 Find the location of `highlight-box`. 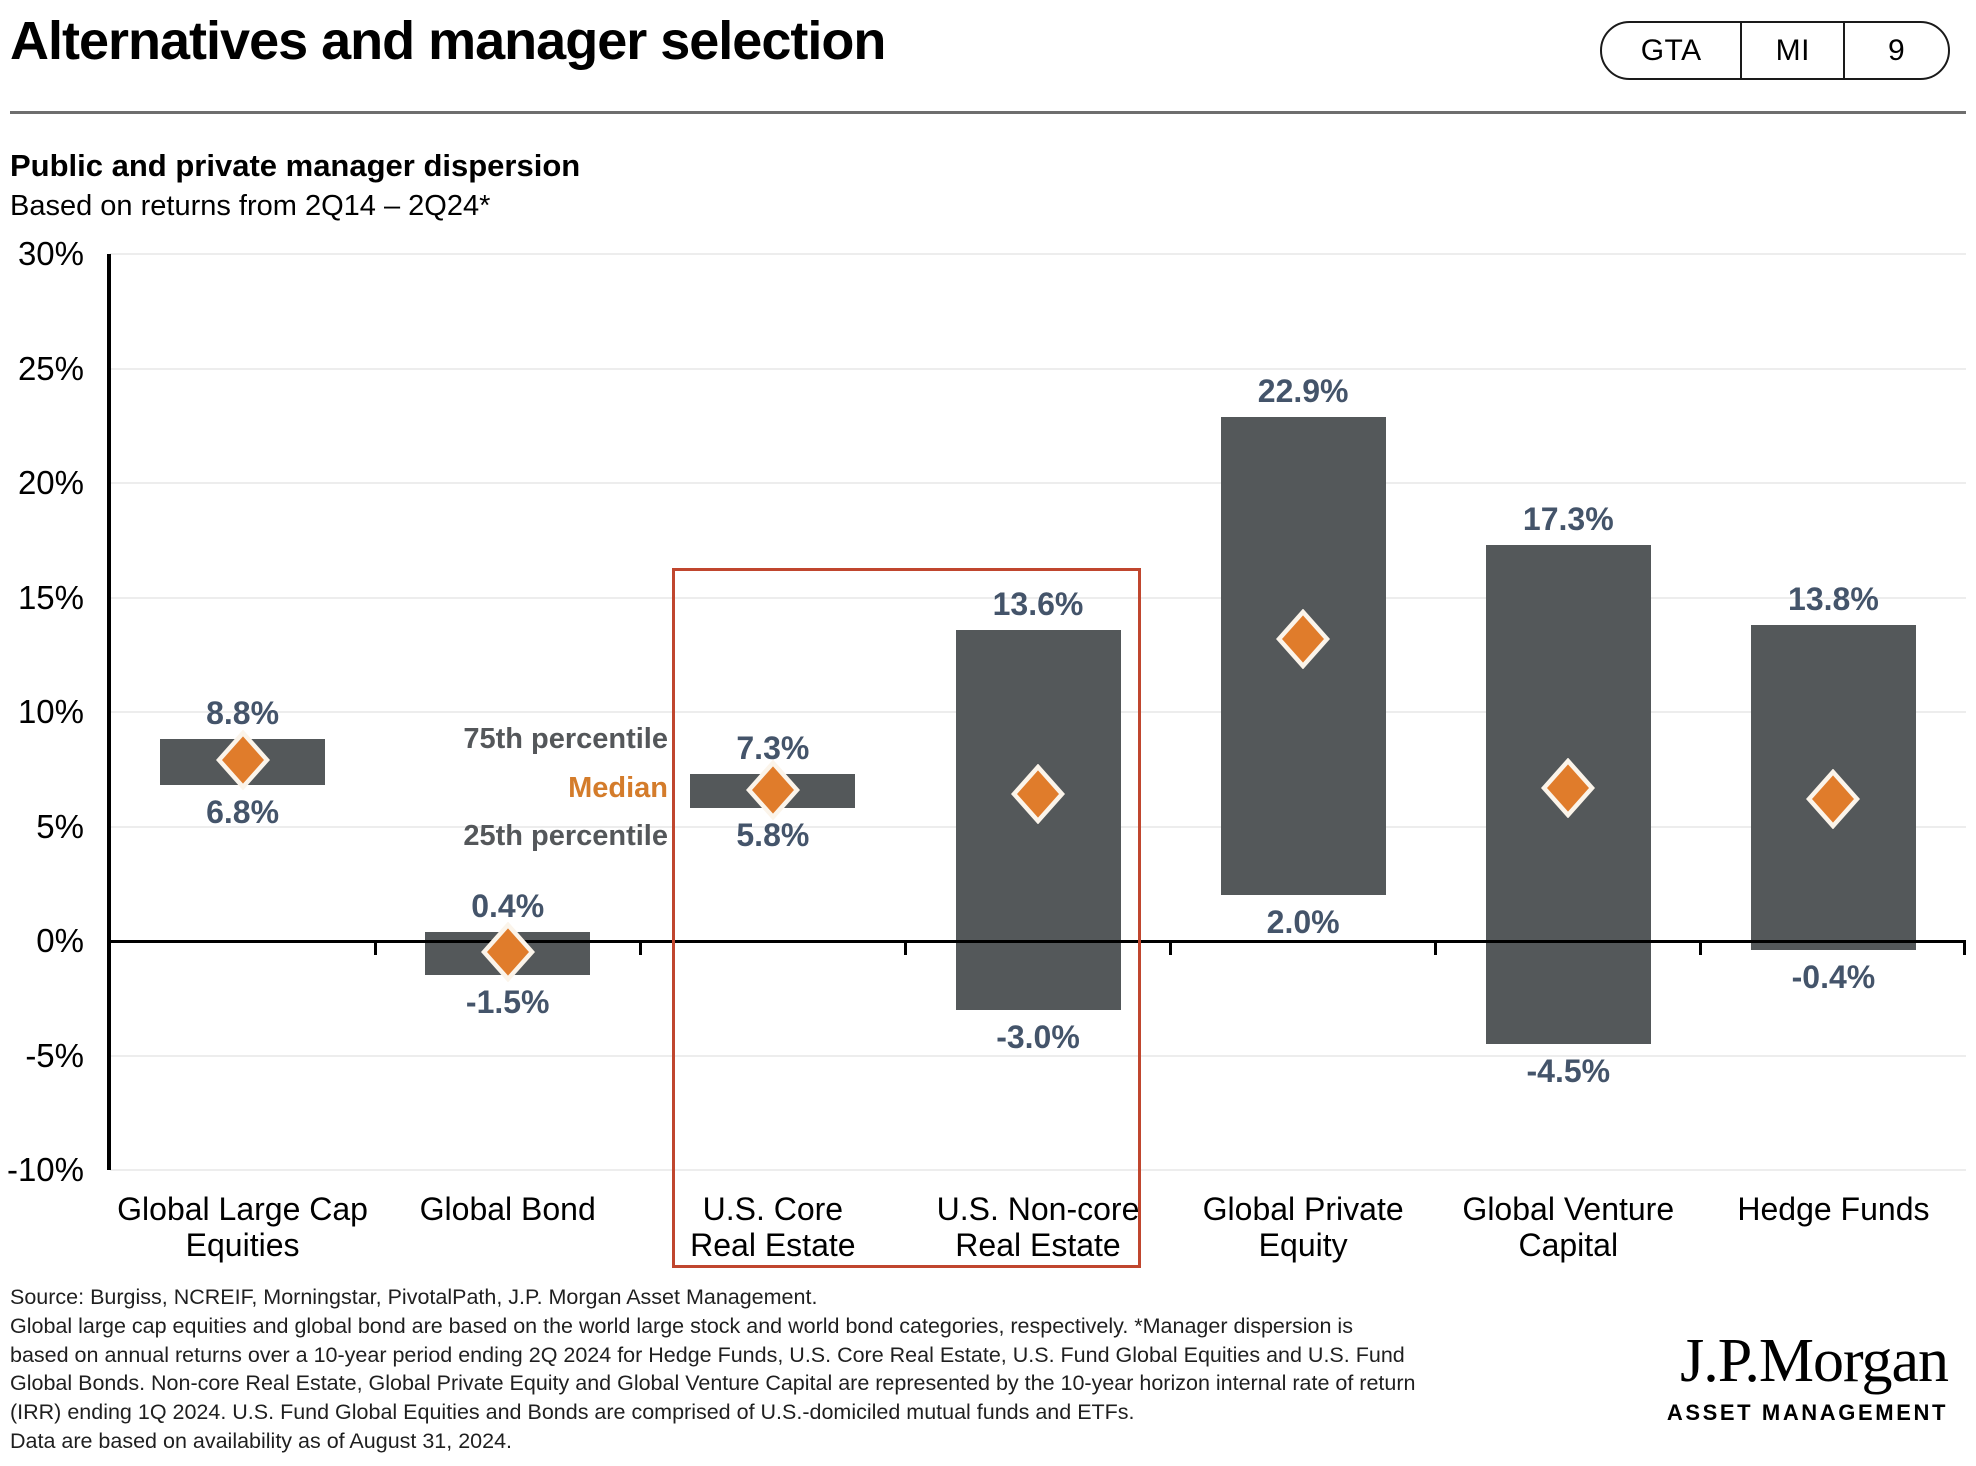

highlight-box is located at coordinates (906, 918).